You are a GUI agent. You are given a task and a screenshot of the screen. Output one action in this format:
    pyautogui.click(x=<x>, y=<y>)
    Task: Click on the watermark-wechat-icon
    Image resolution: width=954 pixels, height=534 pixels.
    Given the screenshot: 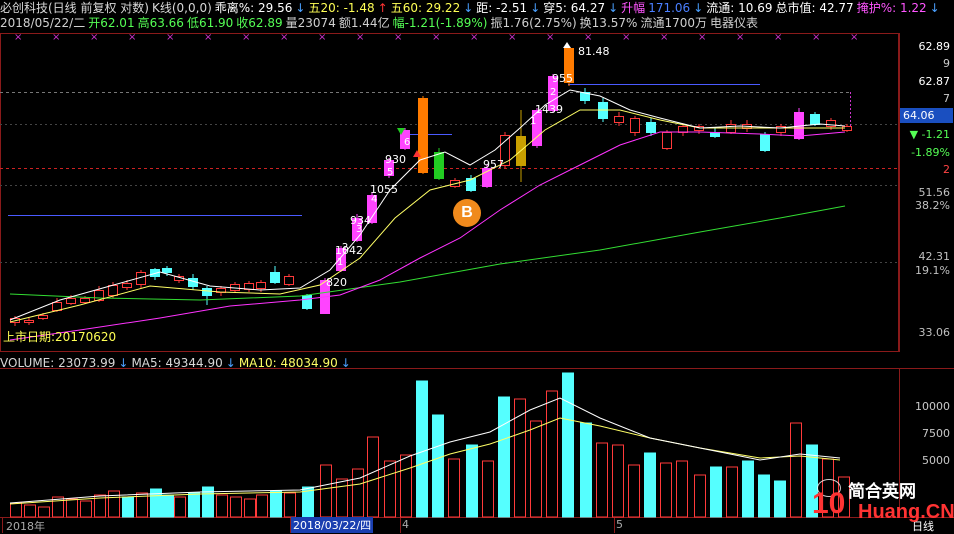 What is the action you would take?
    pyautogui.click(x=829, y=488)
    